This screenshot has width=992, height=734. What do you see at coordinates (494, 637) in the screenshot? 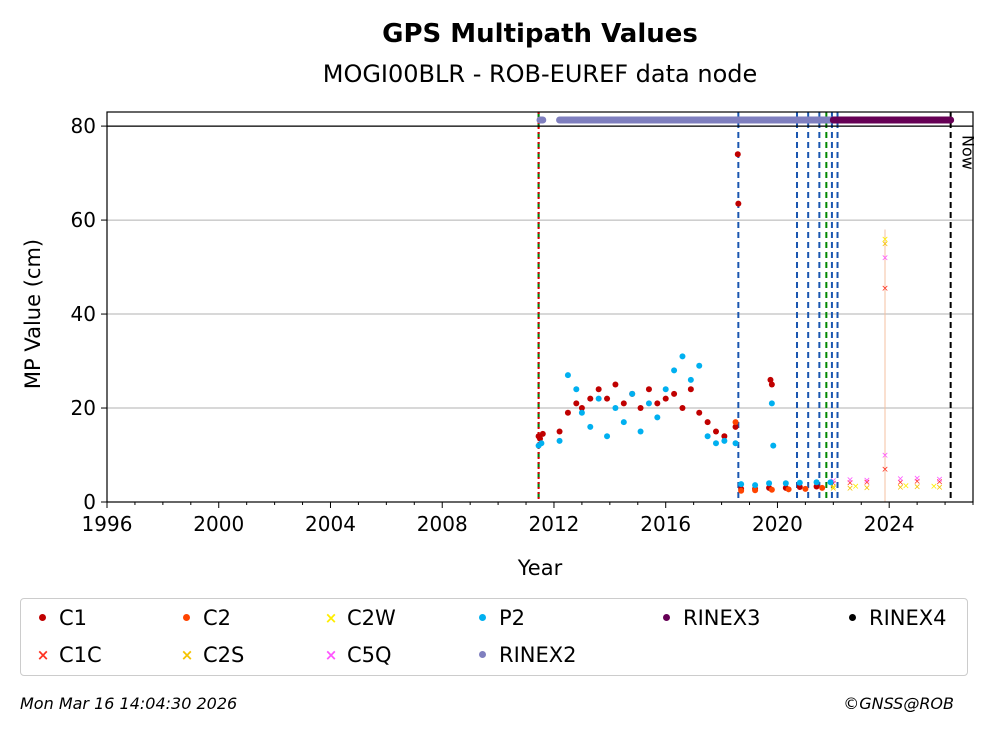
I see `legend: C1 C2 × C2W P2 RINEX3 RINEX4 × C1C × C2S × C5Q RINEX2` at bounding box center [494, 637].